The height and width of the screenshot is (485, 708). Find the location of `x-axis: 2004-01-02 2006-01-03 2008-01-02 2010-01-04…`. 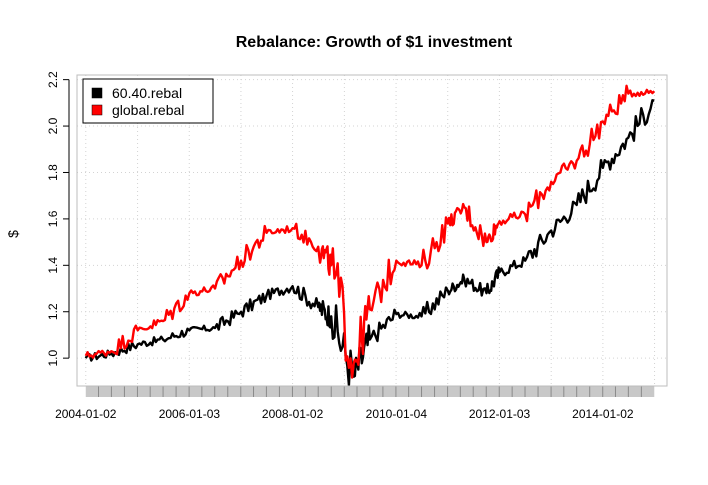

x-axis: 2004-01-02 2006-01-03 2008-01-02 2010-01-04… is located at coordinates (344, 414).